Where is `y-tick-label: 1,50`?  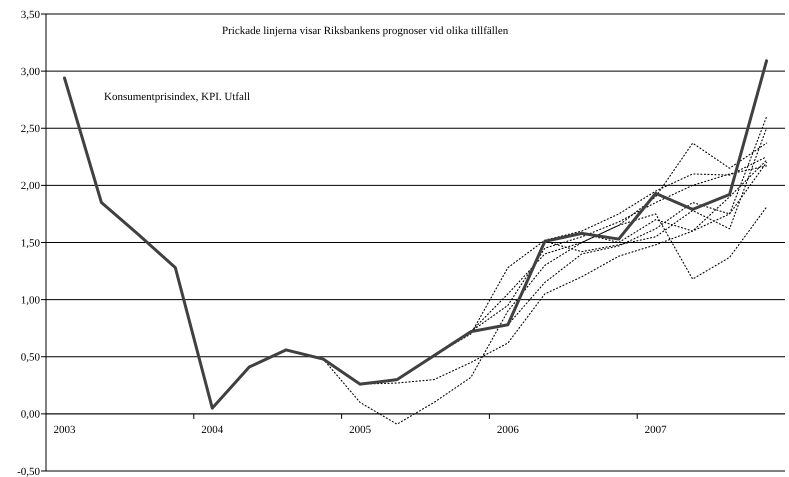
y-tick-label: 1,50 is located at coordinates (30, 243).